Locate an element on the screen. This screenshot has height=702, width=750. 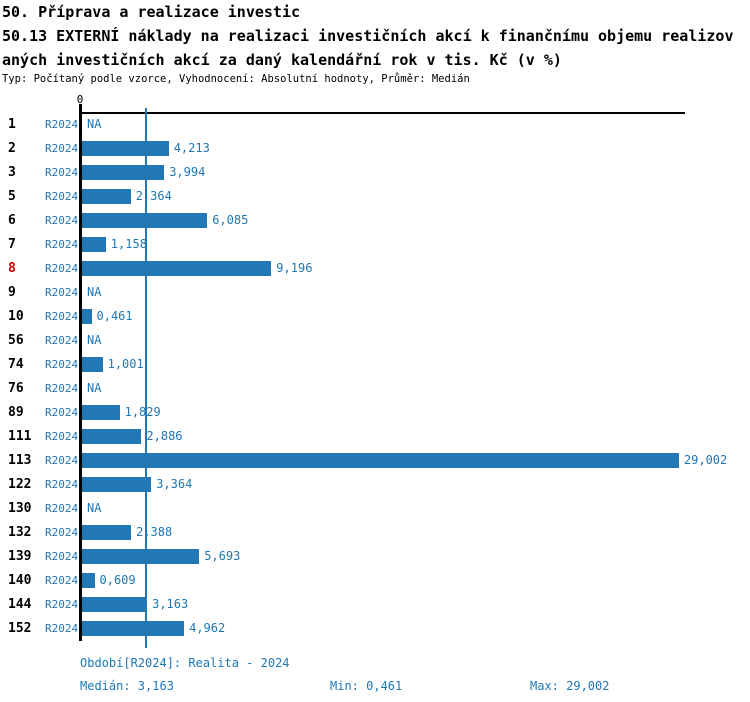
row-id-label: 74 is located at coordinates (16, 364).